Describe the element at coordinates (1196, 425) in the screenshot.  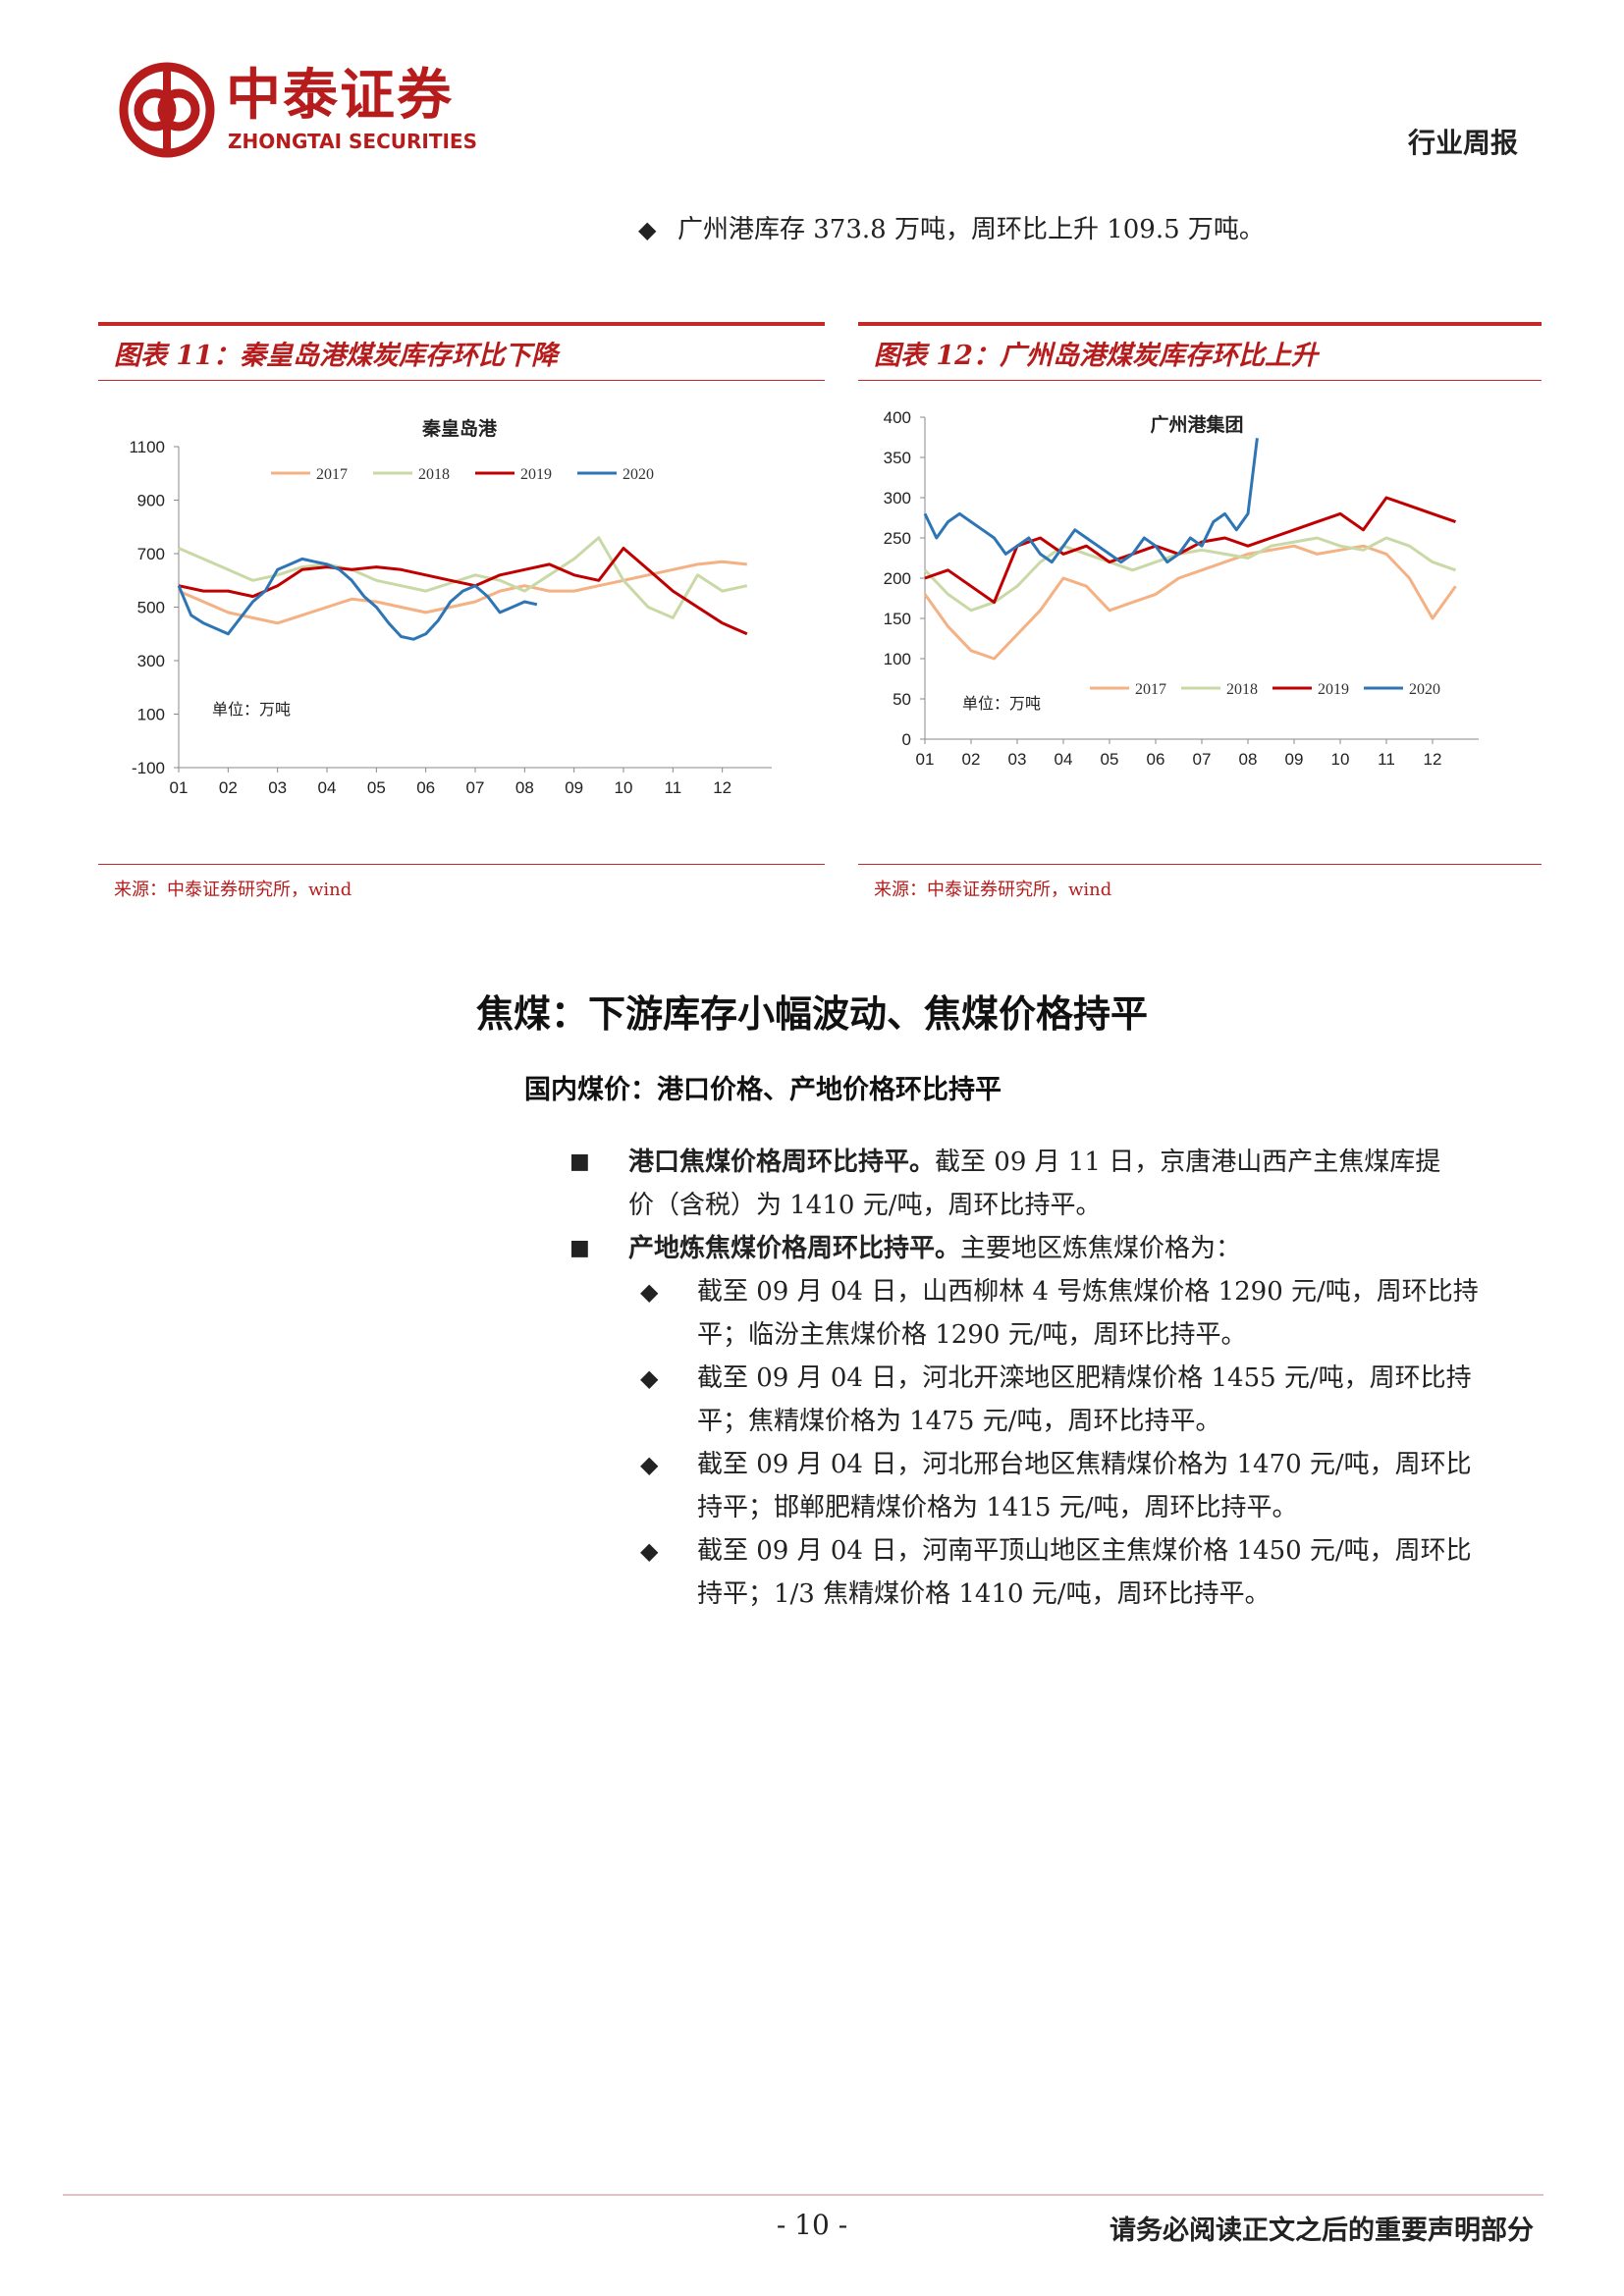
I see `chart-title: 广州港集团` at that location.